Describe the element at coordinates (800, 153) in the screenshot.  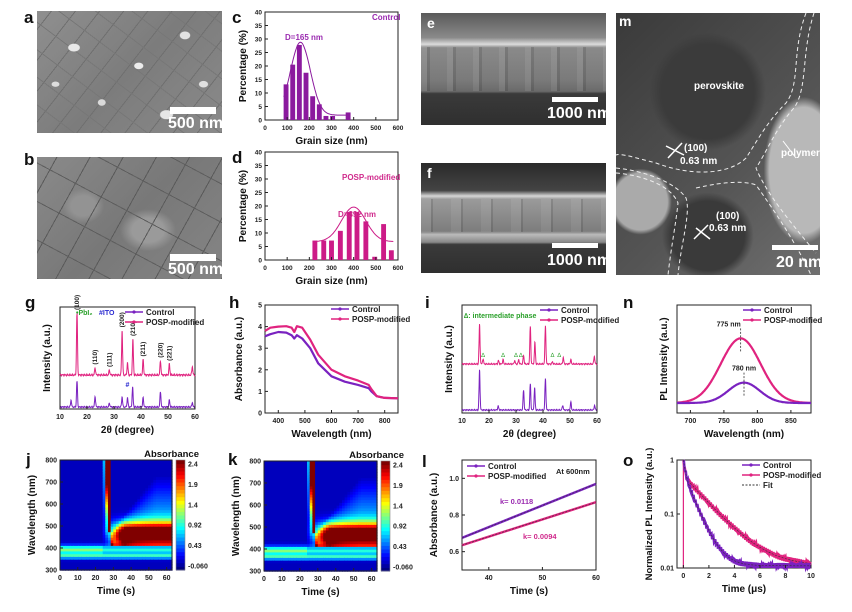
I see `polymer-label: polymer` at that location.